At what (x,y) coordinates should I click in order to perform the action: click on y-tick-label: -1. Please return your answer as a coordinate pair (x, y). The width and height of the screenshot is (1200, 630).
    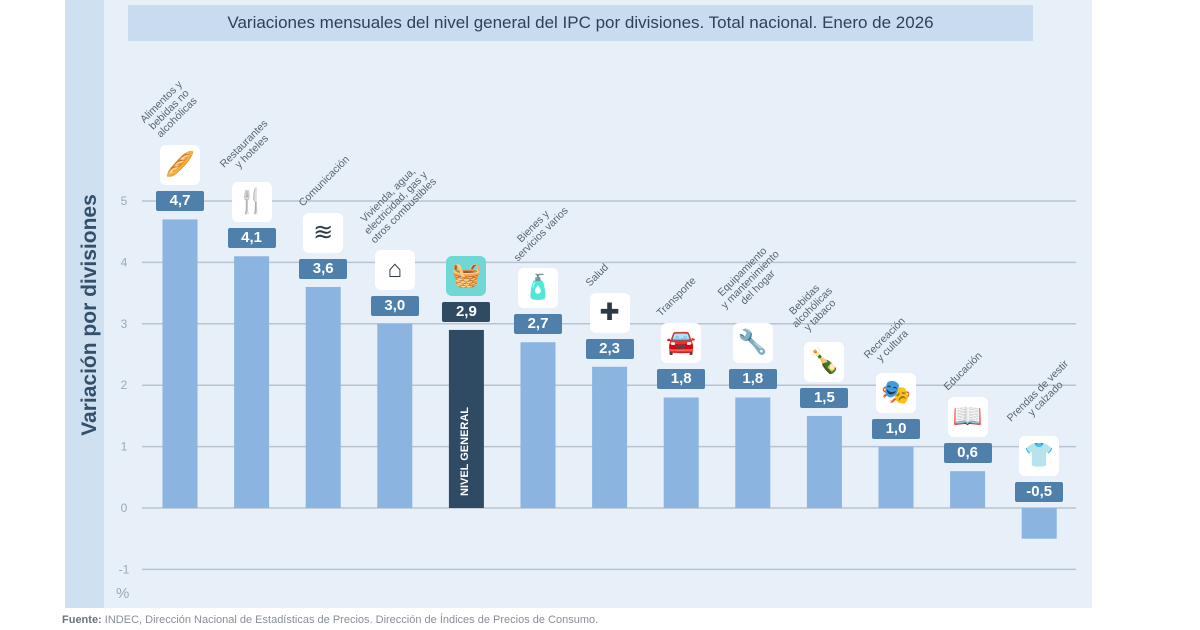
    Looking at the image, I should click on (124, 569).